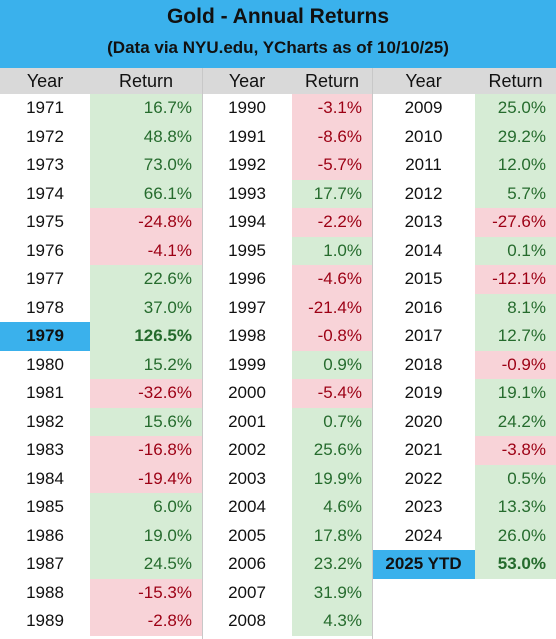  What do you see at coordinates (423, 193) in the screenshot?
I see `year-cell: 2012` at bounding box center [423, 193].